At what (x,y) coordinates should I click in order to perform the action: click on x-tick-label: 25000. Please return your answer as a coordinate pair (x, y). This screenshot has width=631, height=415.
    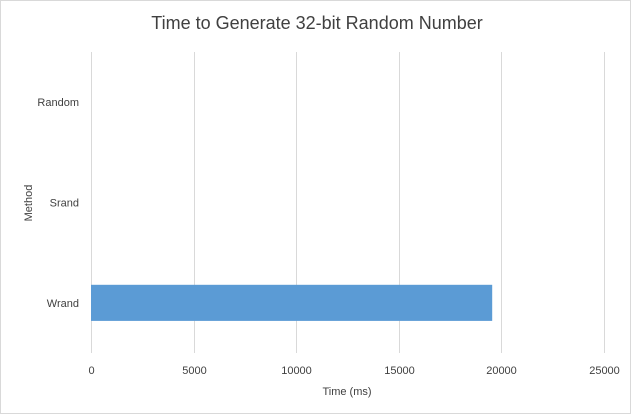
    Looking at the image, I should click on (604, 371).